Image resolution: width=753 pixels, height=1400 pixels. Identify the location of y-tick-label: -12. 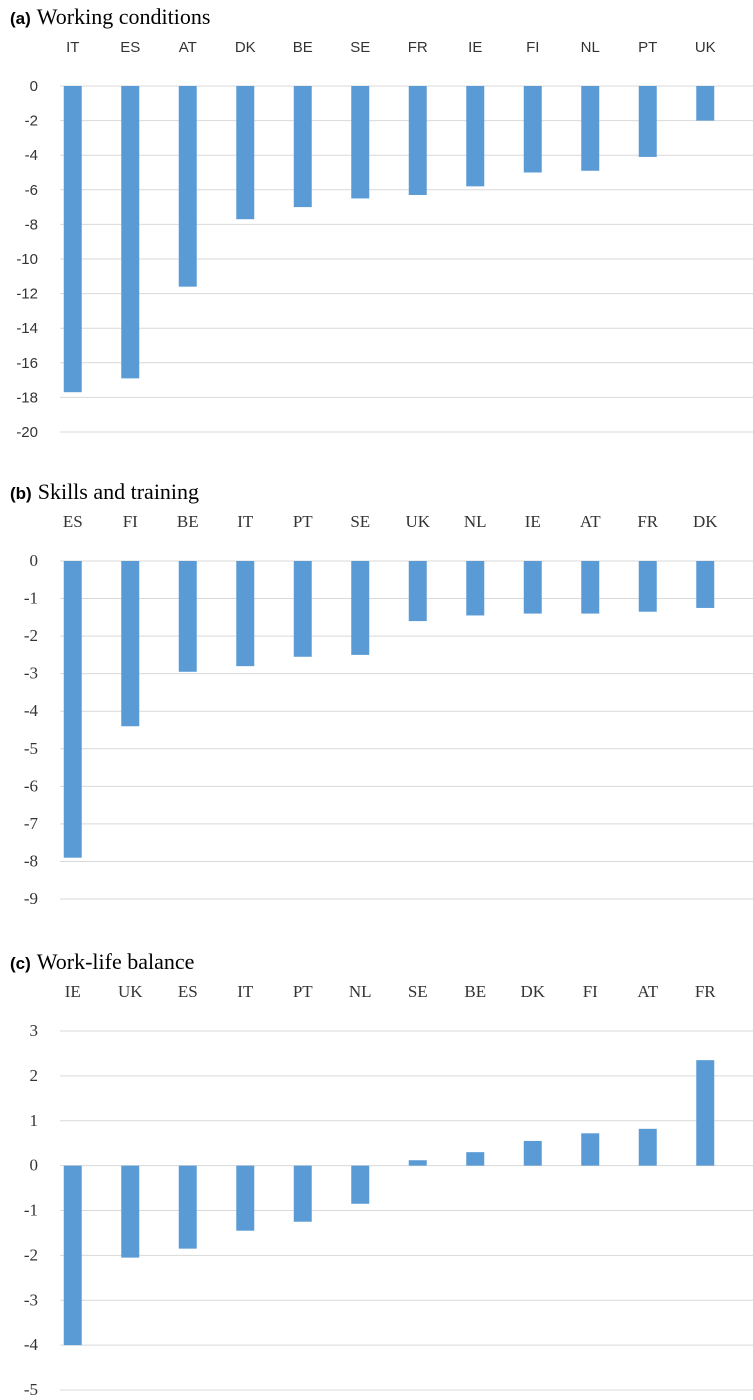
(27, 294).